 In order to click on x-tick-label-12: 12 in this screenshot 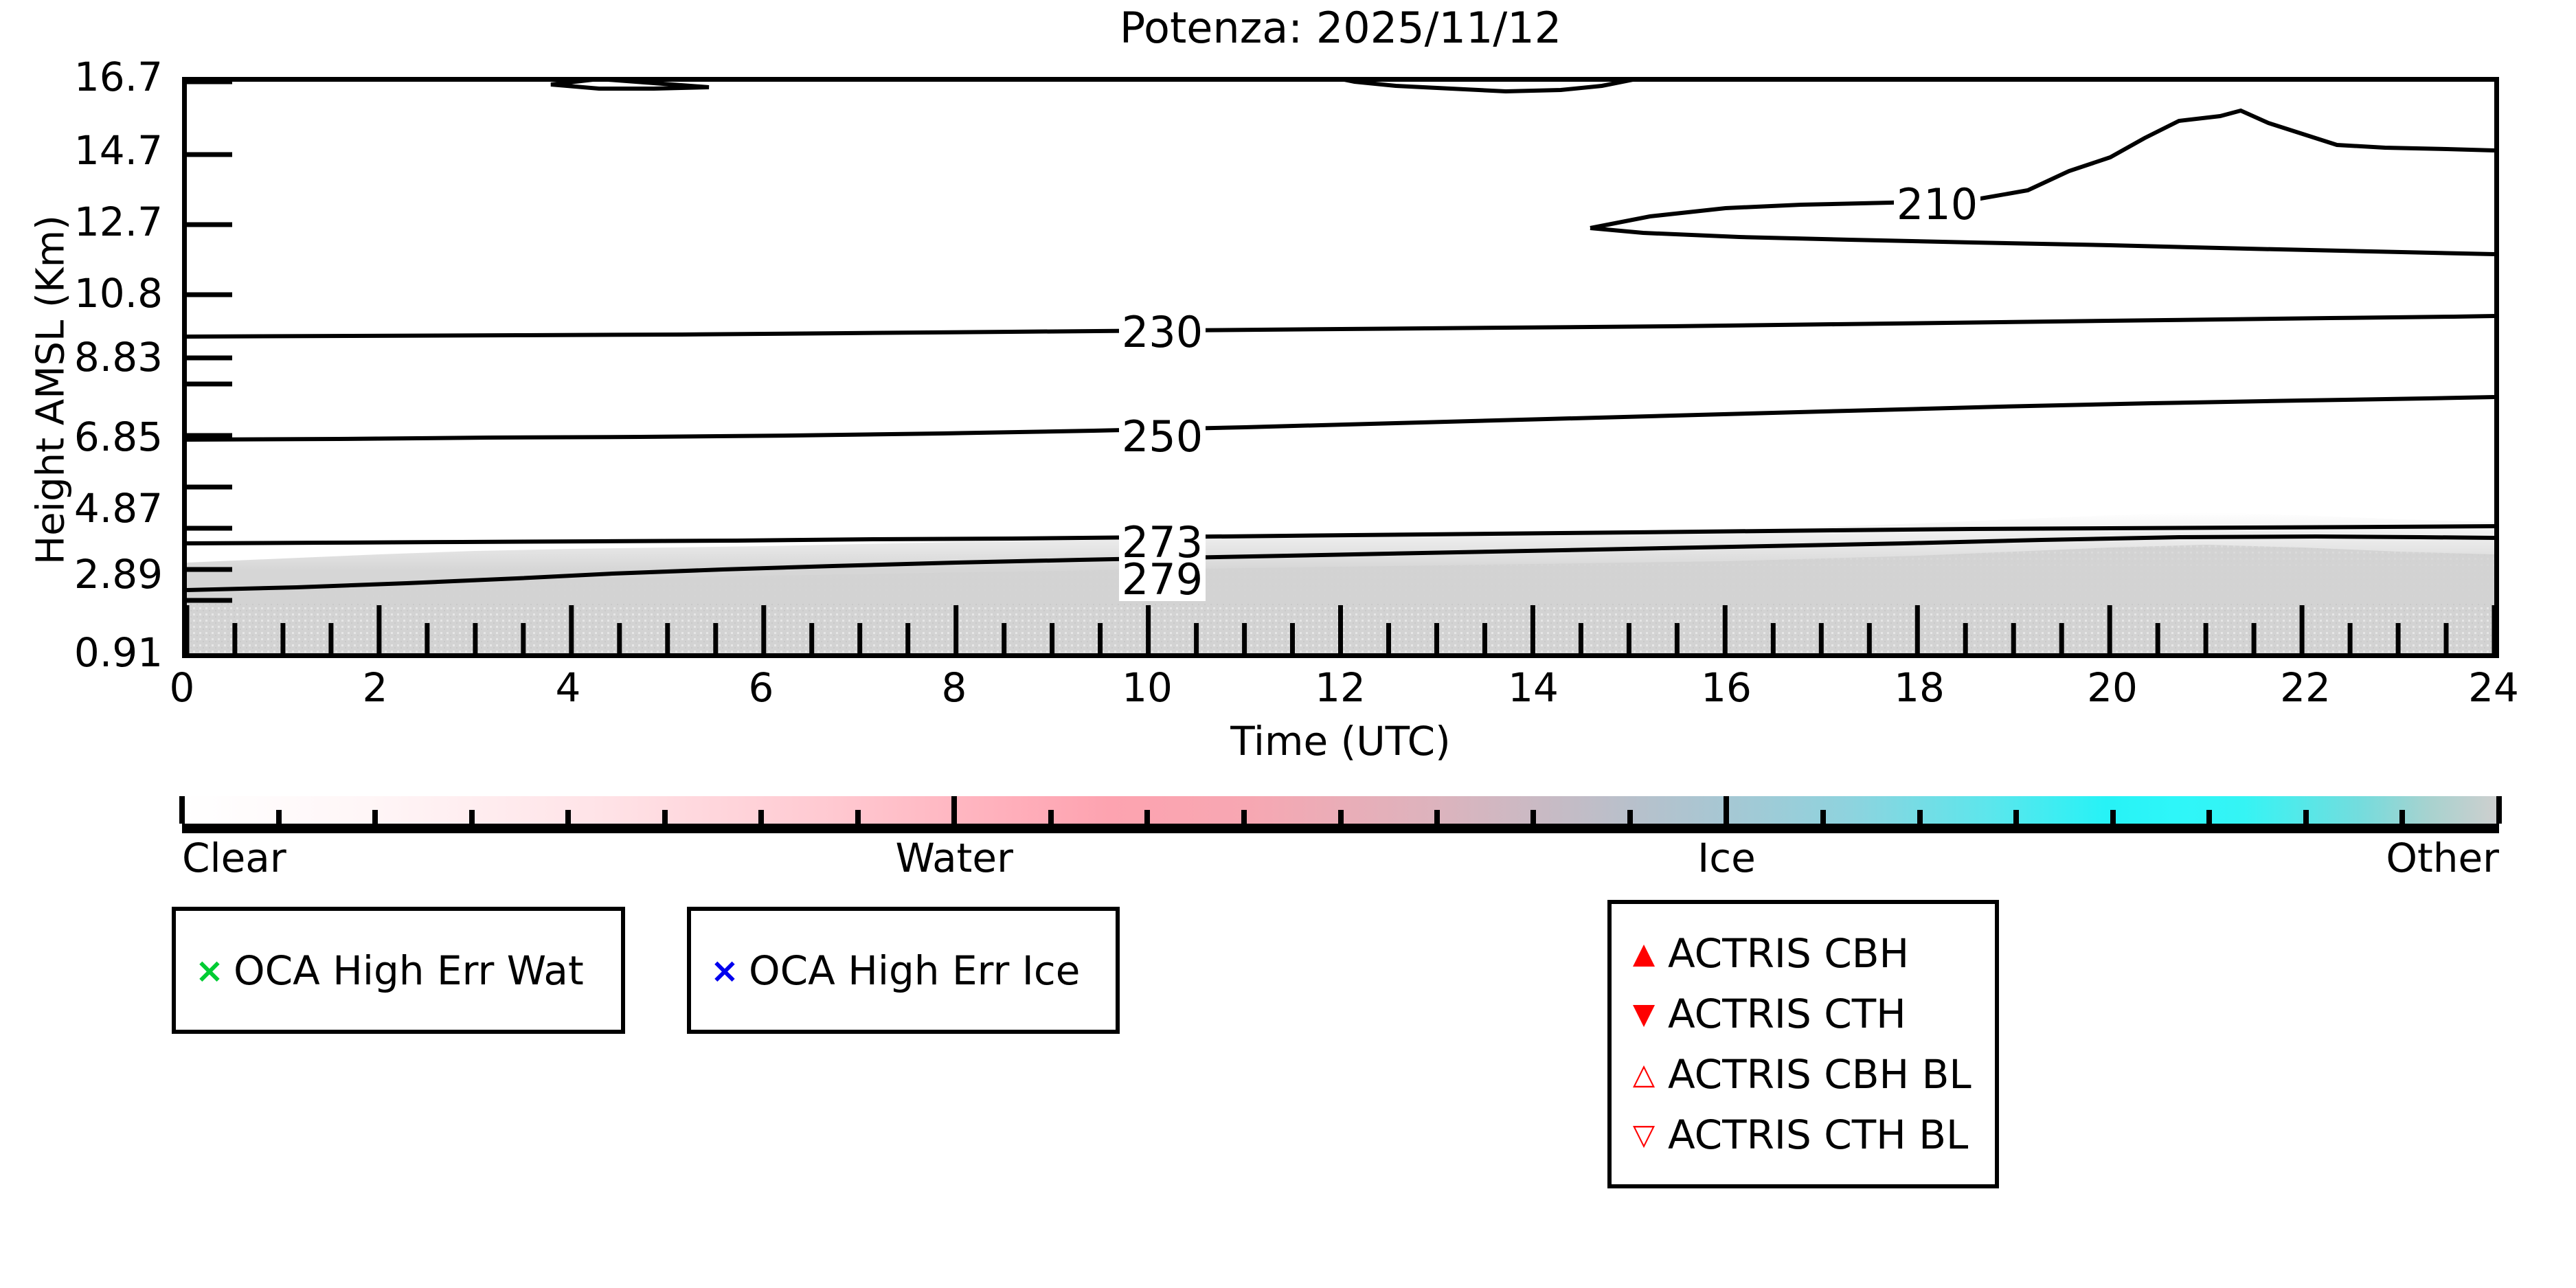, I will do `click(1340, 687)`.